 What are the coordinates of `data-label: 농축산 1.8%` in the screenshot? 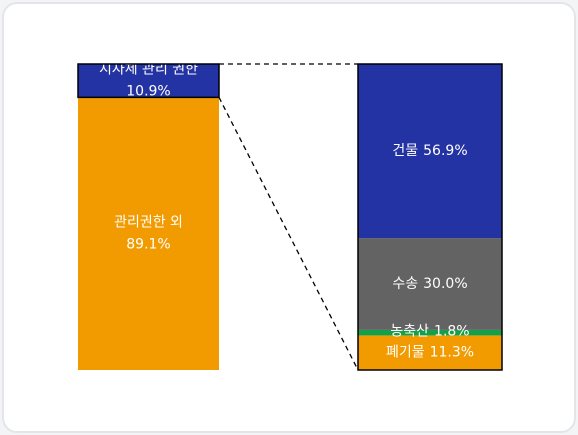 It's located at (429, 331).